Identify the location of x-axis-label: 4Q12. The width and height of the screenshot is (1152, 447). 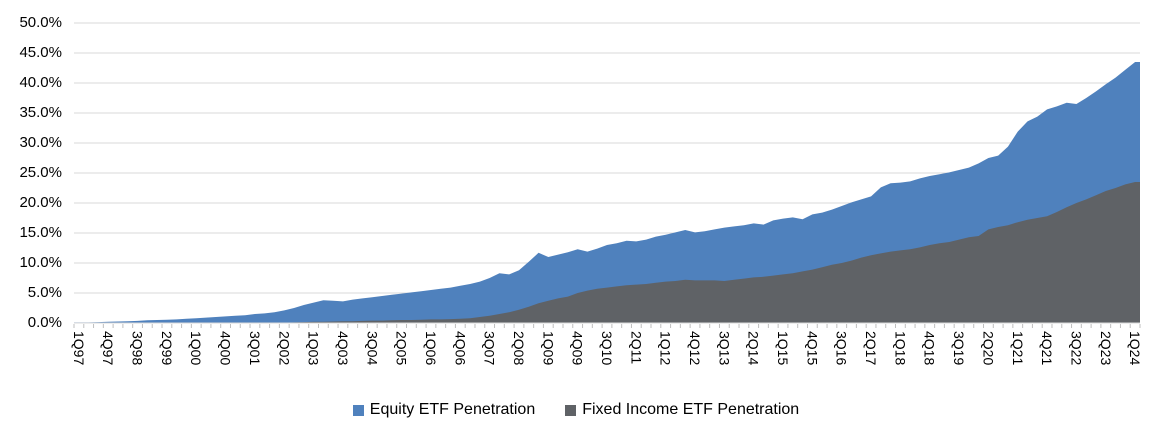
(695, 348).